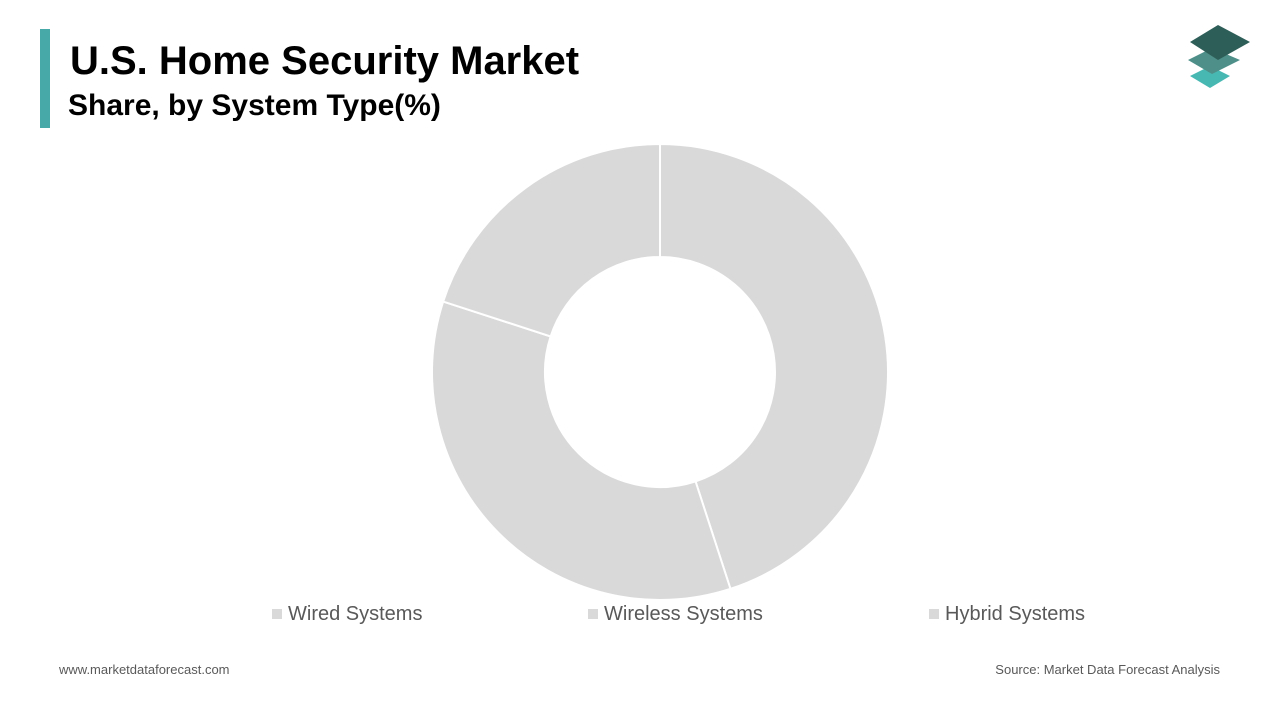 The image size is (1280, 720). What do you see at coordinates (593, 614) in the screenshot?
I see `legend-swatch-wireless` at bounding box center [593, 614].